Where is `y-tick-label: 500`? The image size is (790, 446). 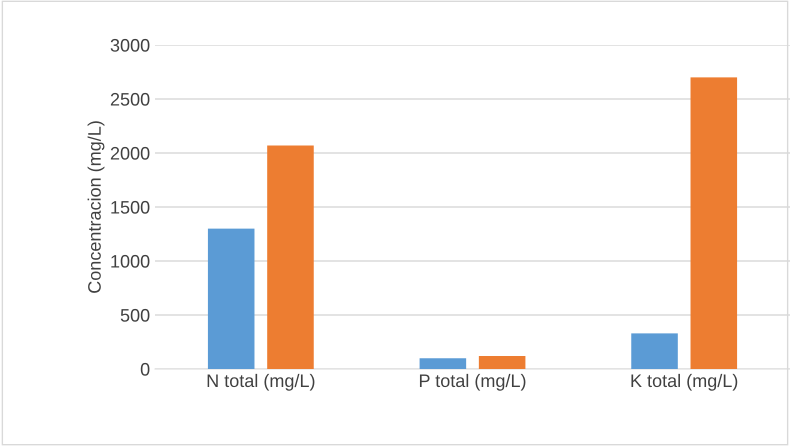
y-tick-label: 500 is located at coordinates (135, 315).